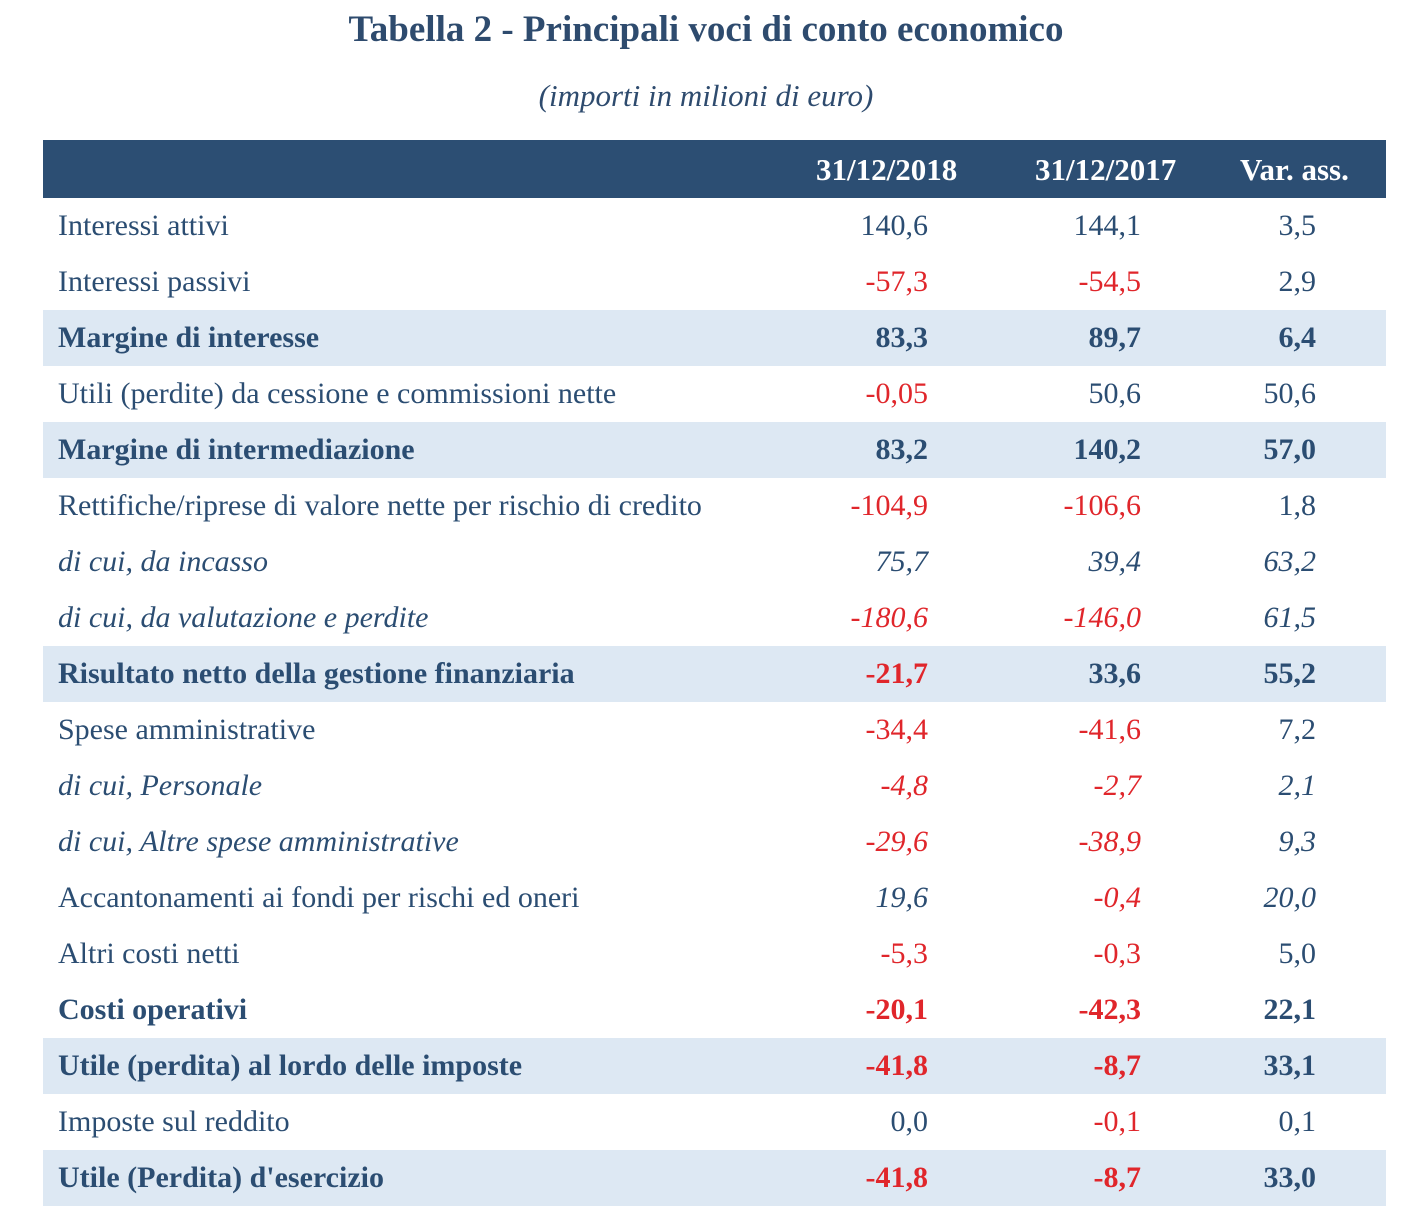 The height and width of the screenshot is (1226, 1412). Describe the element at coordinates (1294, 169) in the screenshot. I see `column-header-var: Var. ass.` at that location.